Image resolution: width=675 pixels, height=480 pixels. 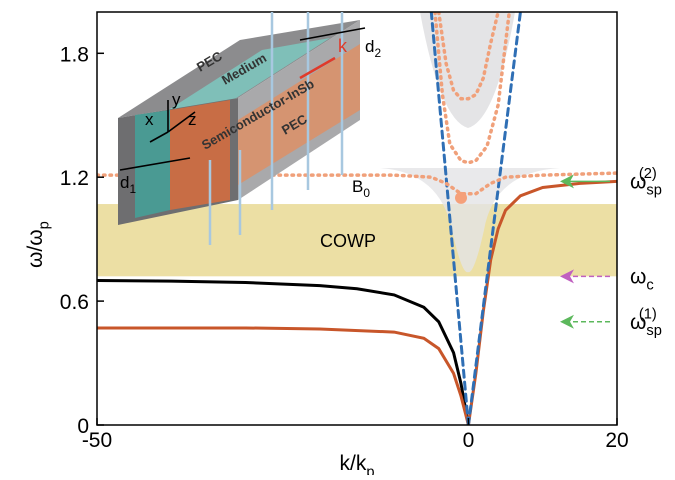 I want to click on inset-label: x, so click(x=149, y=119).